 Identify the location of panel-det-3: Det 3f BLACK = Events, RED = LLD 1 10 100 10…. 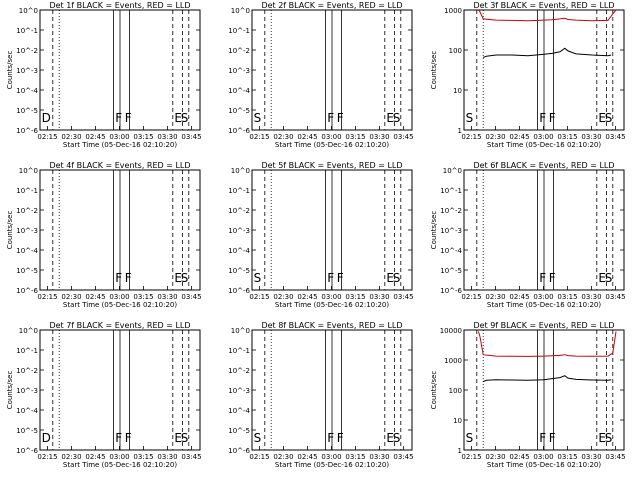
(528, 75).